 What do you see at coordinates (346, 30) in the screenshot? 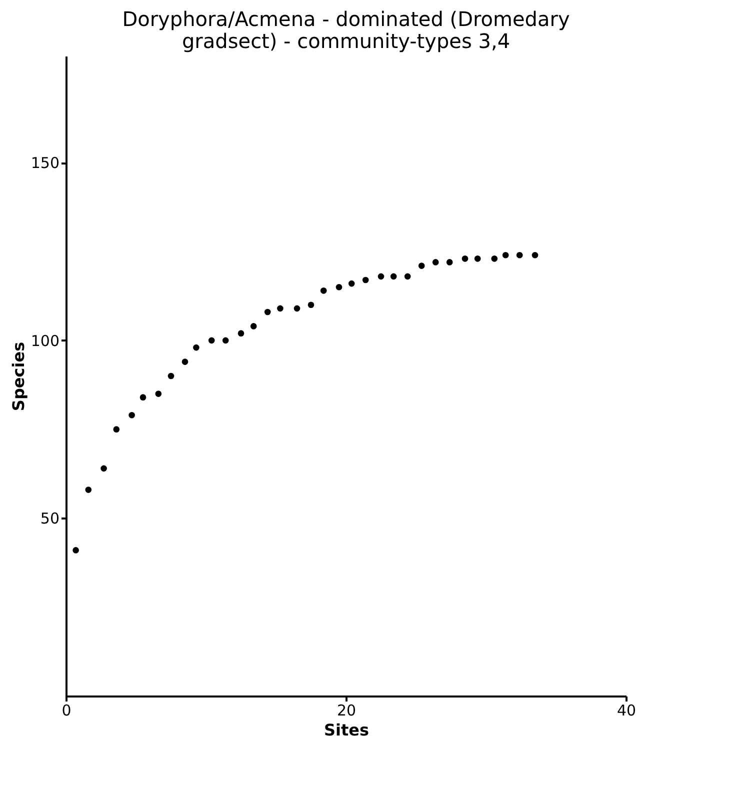
I see `chart-title: Doryphora/Acmena - dominated (Dromedary gradsect) - community-types 3,4` at bounding box center [346, 30].